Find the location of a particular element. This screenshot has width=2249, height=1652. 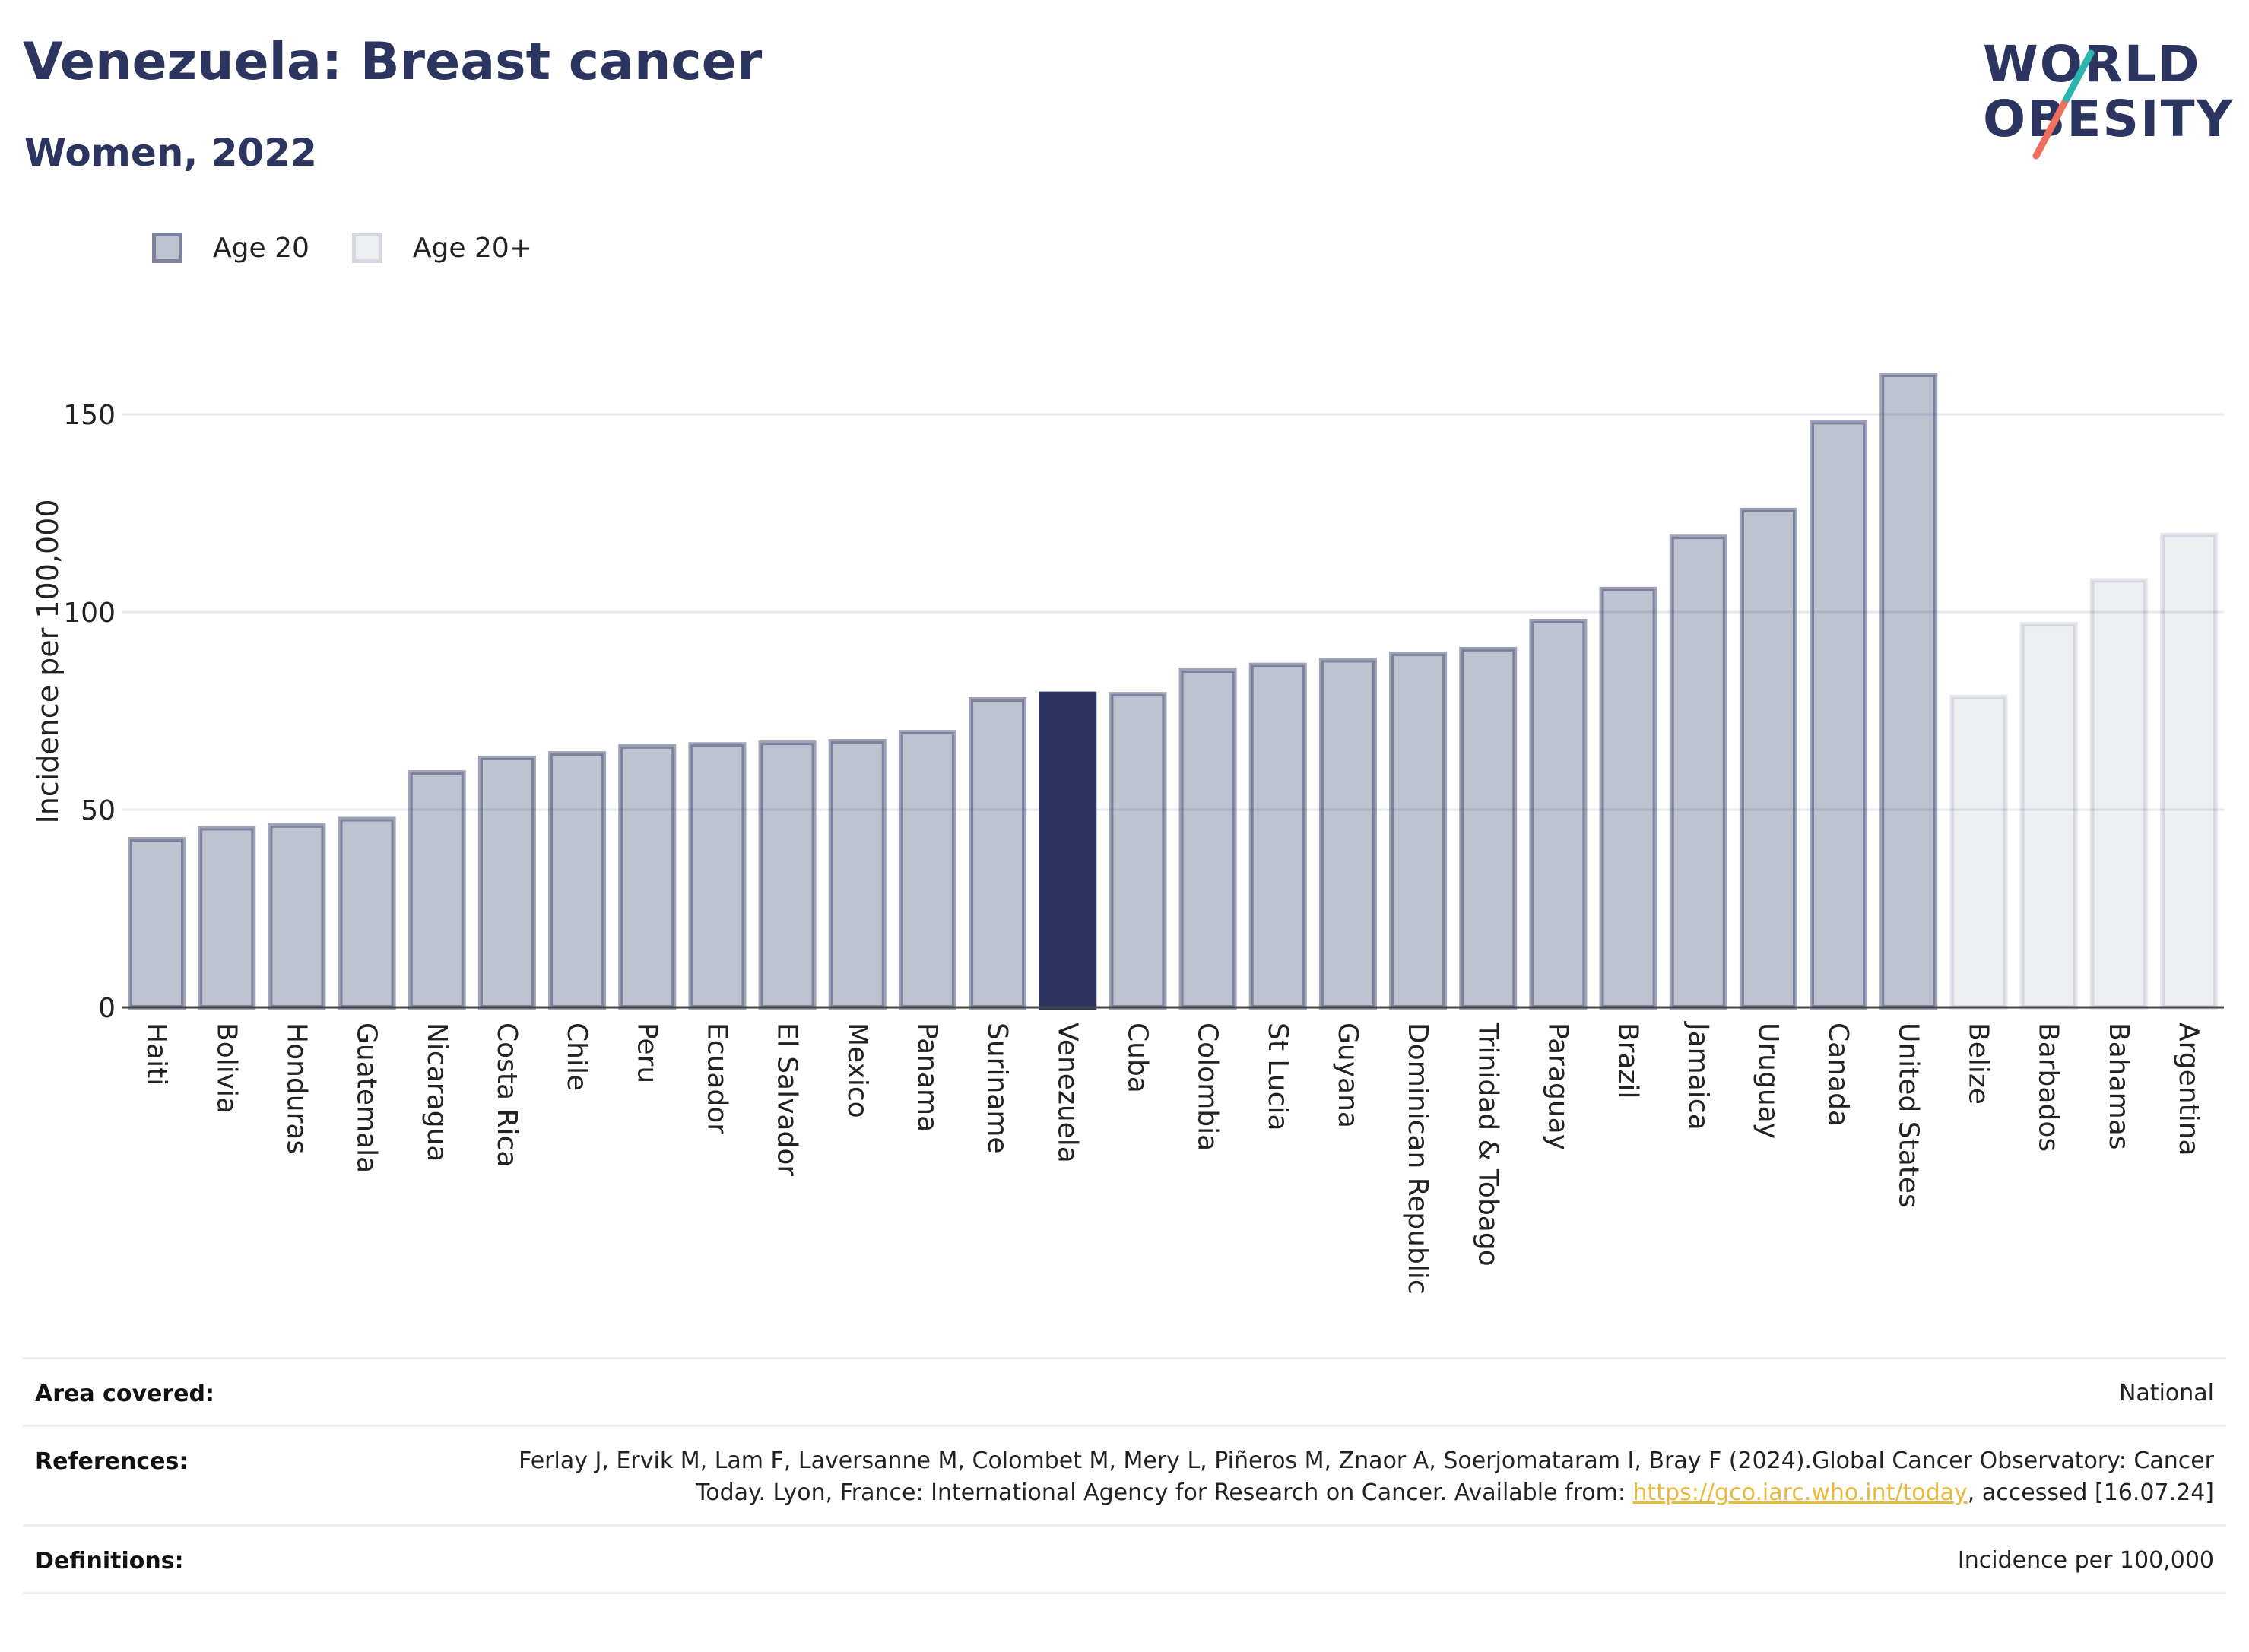

x-tick-label: Argentina is located at coordinates (2188, 1089).